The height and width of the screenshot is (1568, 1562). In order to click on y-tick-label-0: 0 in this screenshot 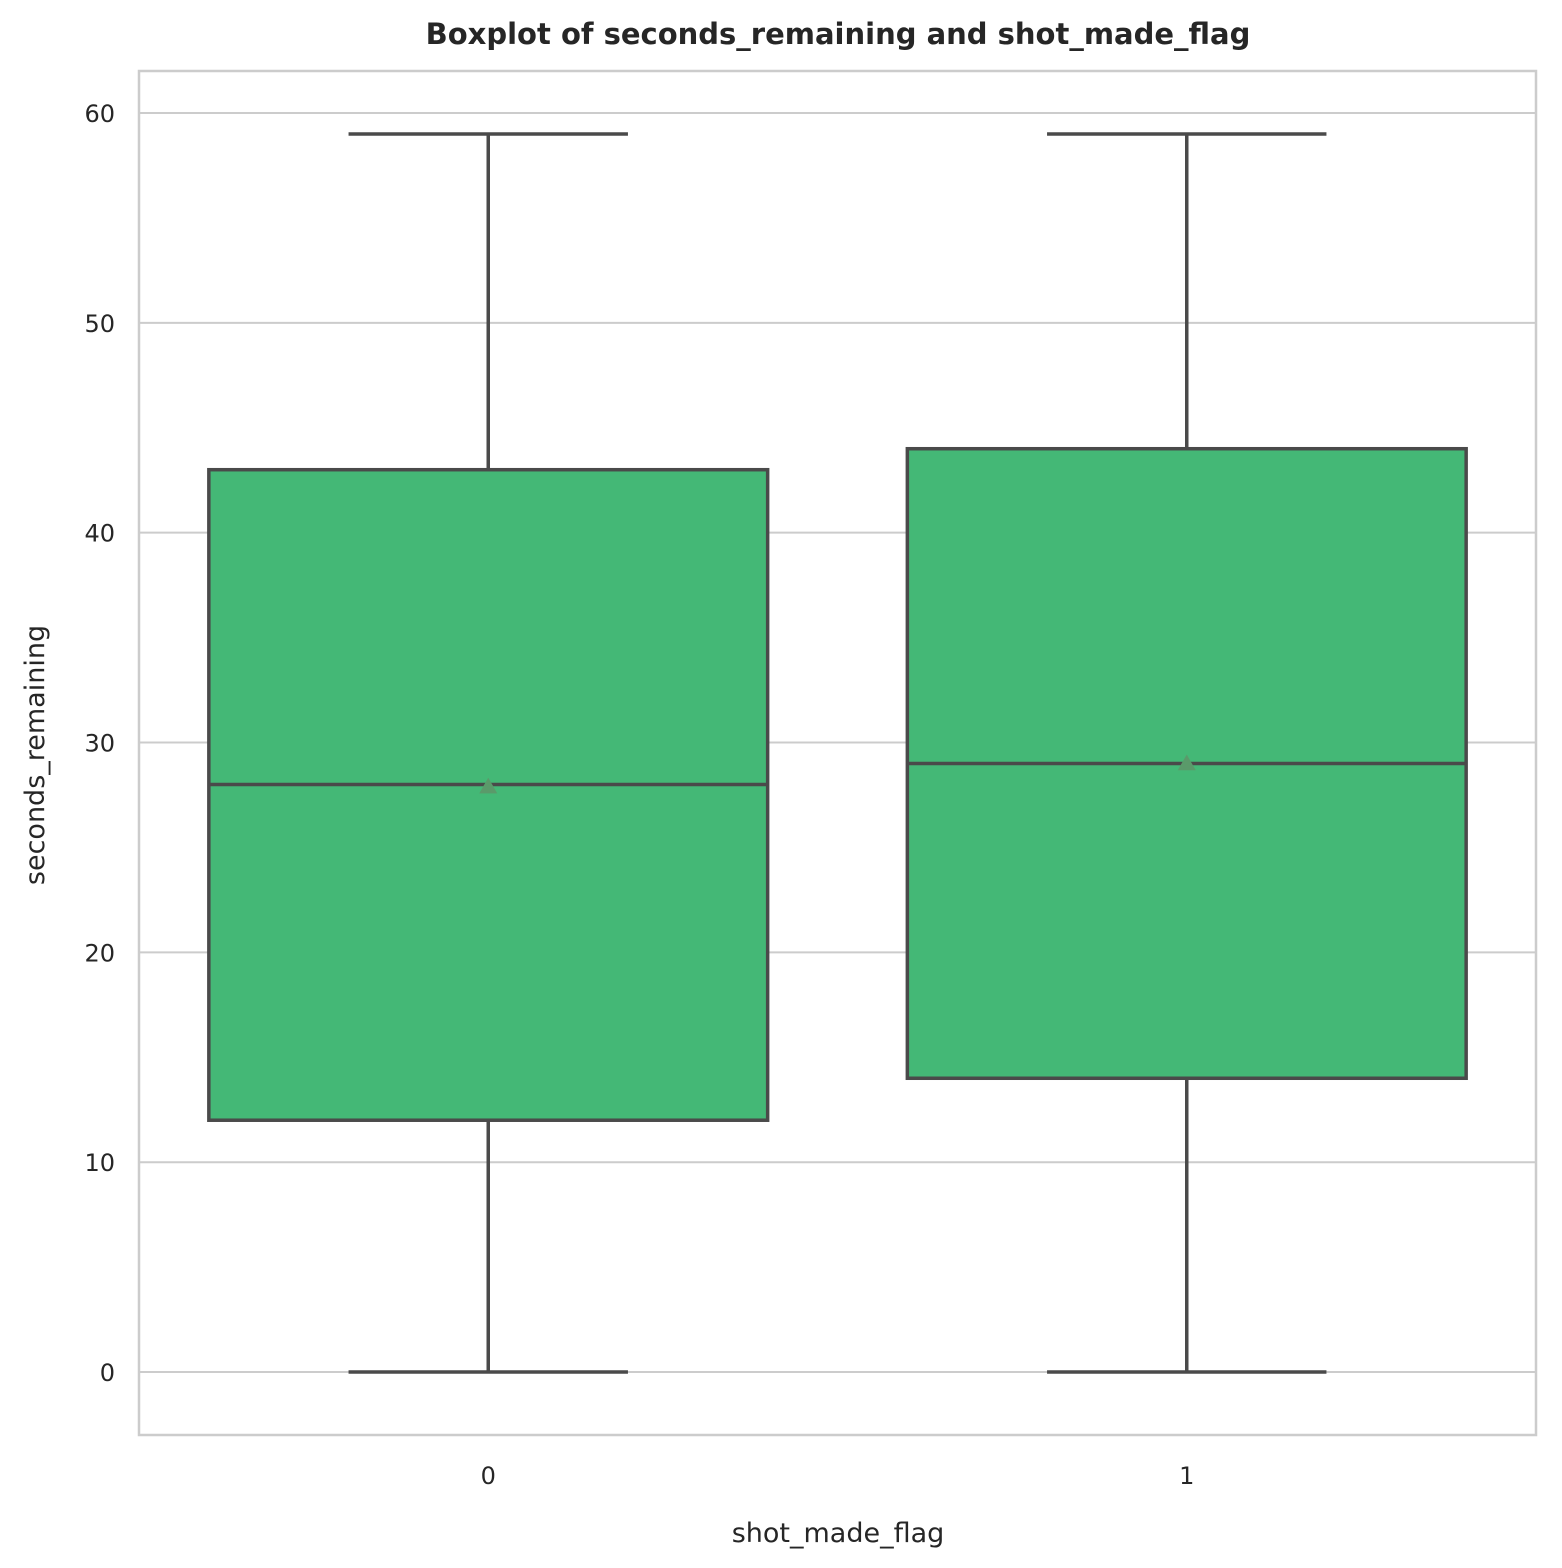, I will do `click(107, 1373)`.